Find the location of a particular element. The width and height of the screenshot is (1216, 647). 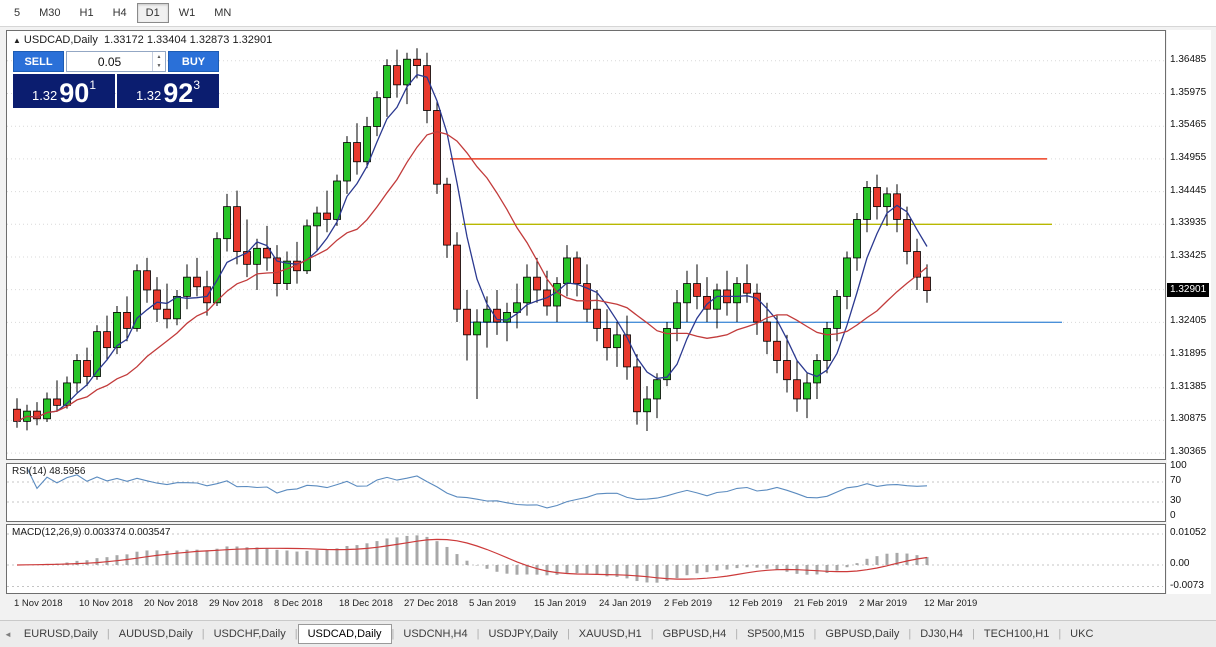

time-axis-label: 24 Jan 2019 is located at coordinates (625, 603).